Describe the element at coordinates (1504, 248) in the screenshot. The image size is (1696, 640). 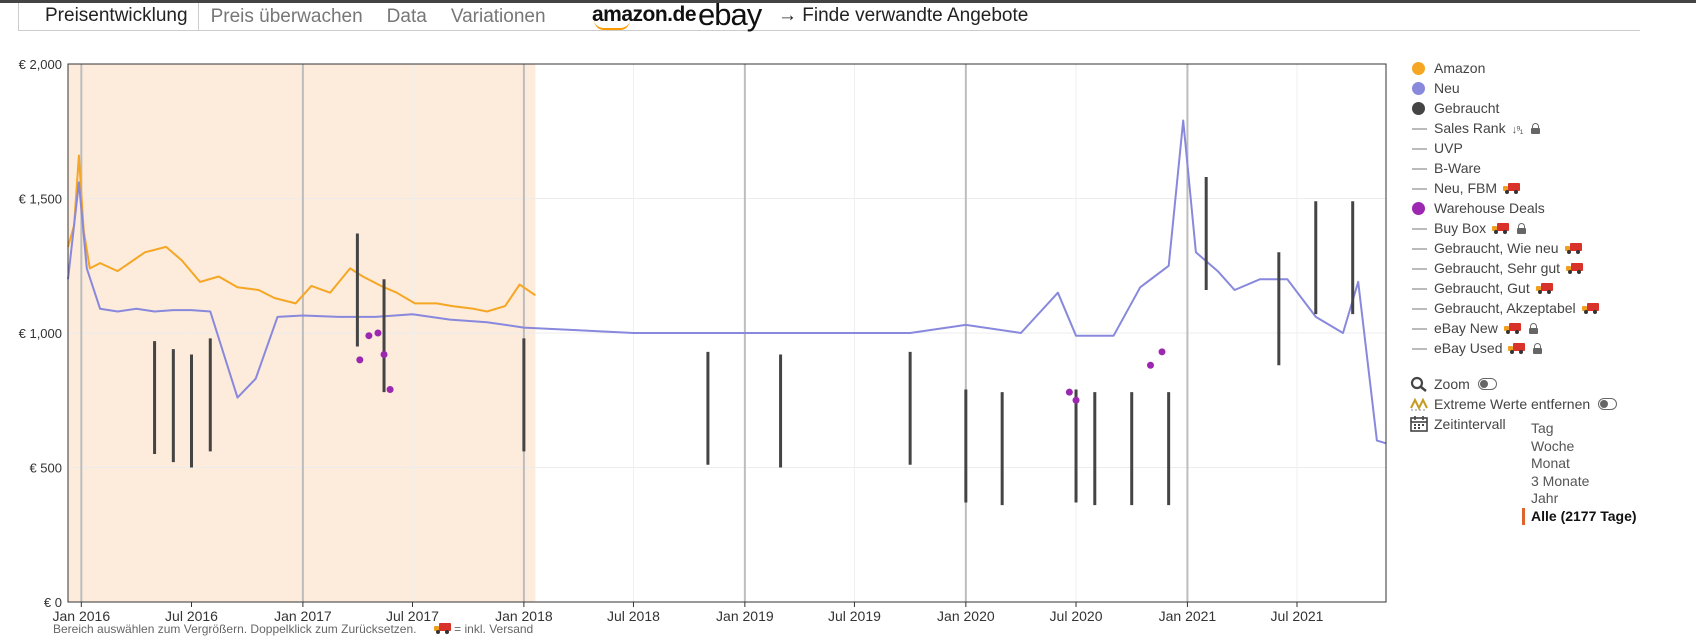
I see `legend-item-gebraucht-wie-neu: Gebraucht, Wie neu` at that location.